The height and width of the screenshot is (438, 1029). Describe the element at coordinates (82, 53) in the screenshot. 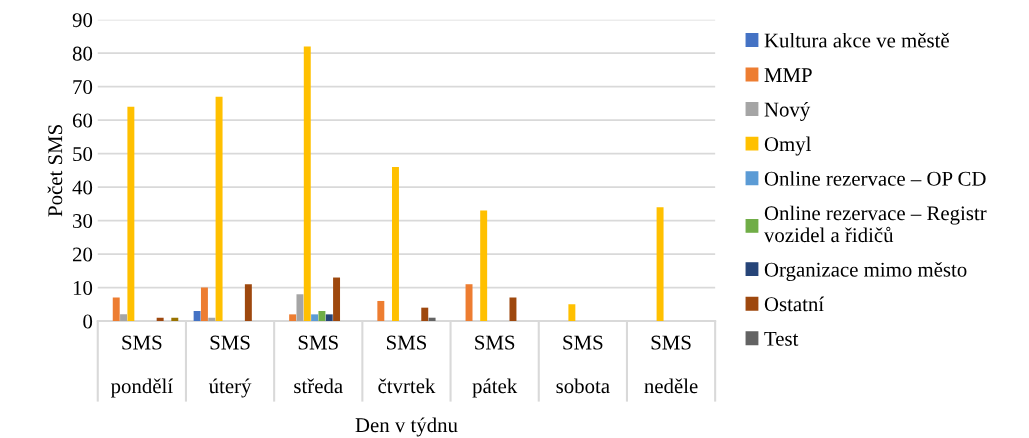

I see `y-tick-label: 80` at that location.